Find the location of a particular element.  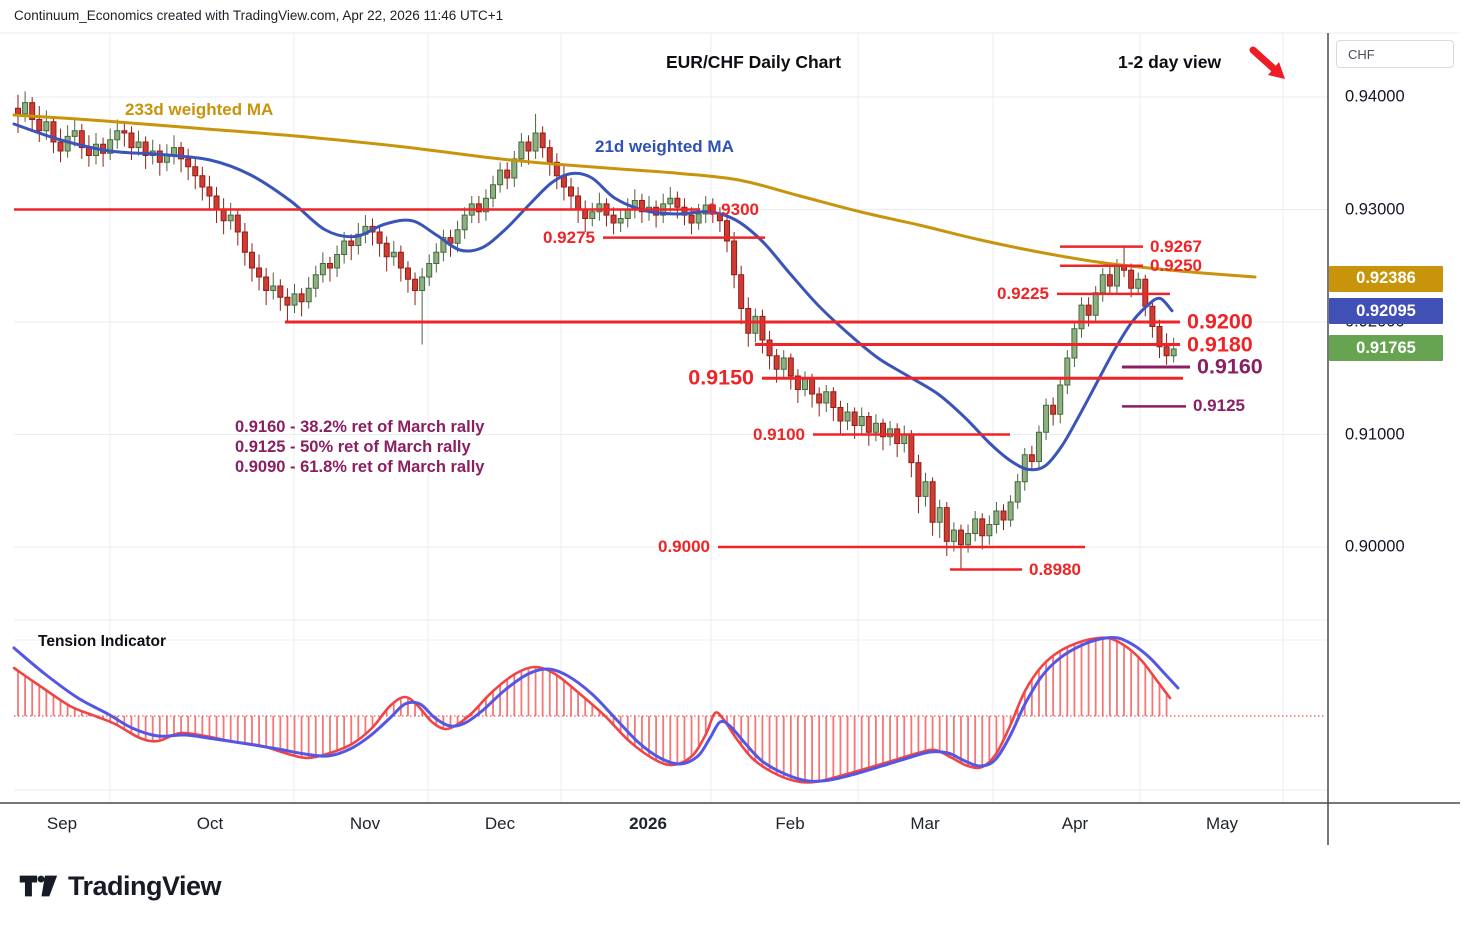

tradingview-brand-text: TradingView is located at coordinates (145, 885).